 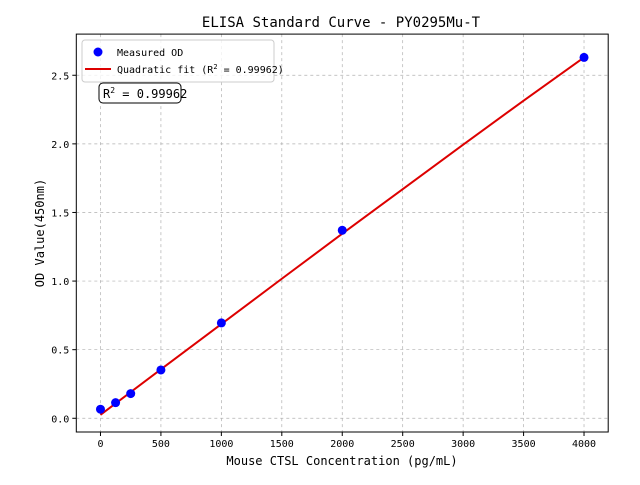 What do you see at coordinates (100, 444) in the screenshot?
I see `x-tick-label: 0` at bounding box center [100, 444].